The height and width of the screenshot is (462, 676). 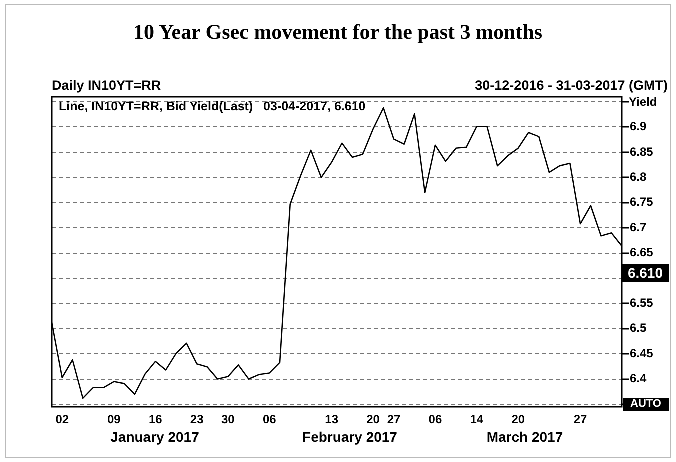 What do you see at coordinates (107, 85) in the screenshot?
I see `chart-subtitle: Daily IN10YT=RR` at bounding box center [107, 85].